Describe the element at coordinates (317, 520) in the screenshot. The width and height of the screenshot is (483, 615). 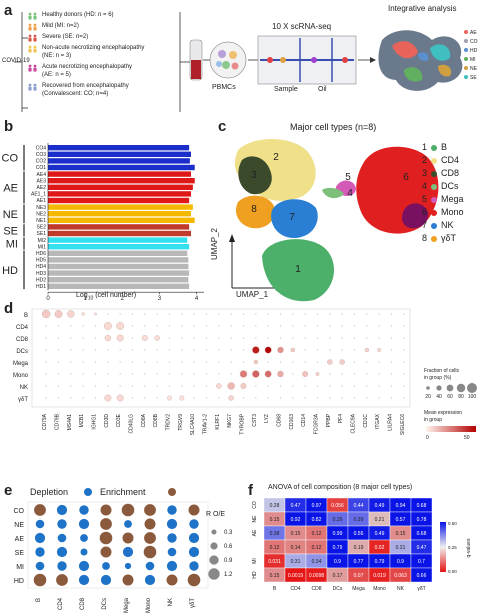
I see `heat-value: 0.82` at that location.